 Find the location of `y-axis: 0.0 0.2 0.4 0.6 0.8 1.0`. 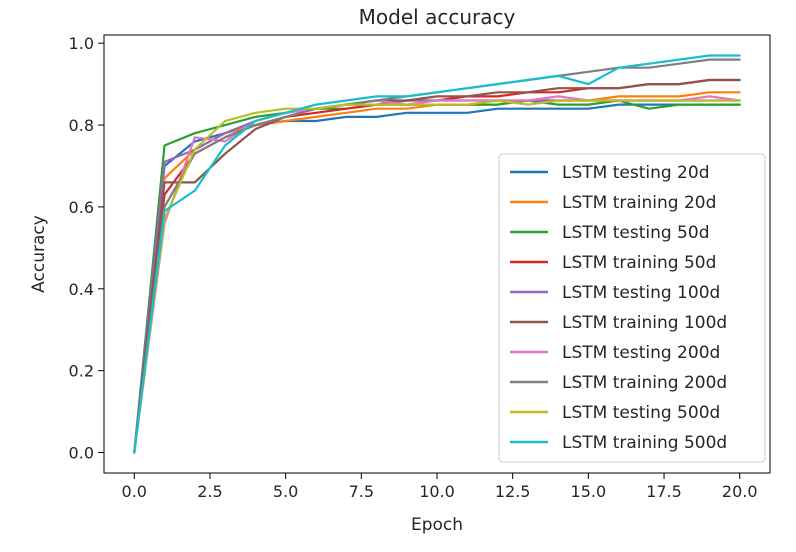

y-axis: 0.0 0.2 0.4 0.6 0.8 1.0 is located at coordinates (86, 248).